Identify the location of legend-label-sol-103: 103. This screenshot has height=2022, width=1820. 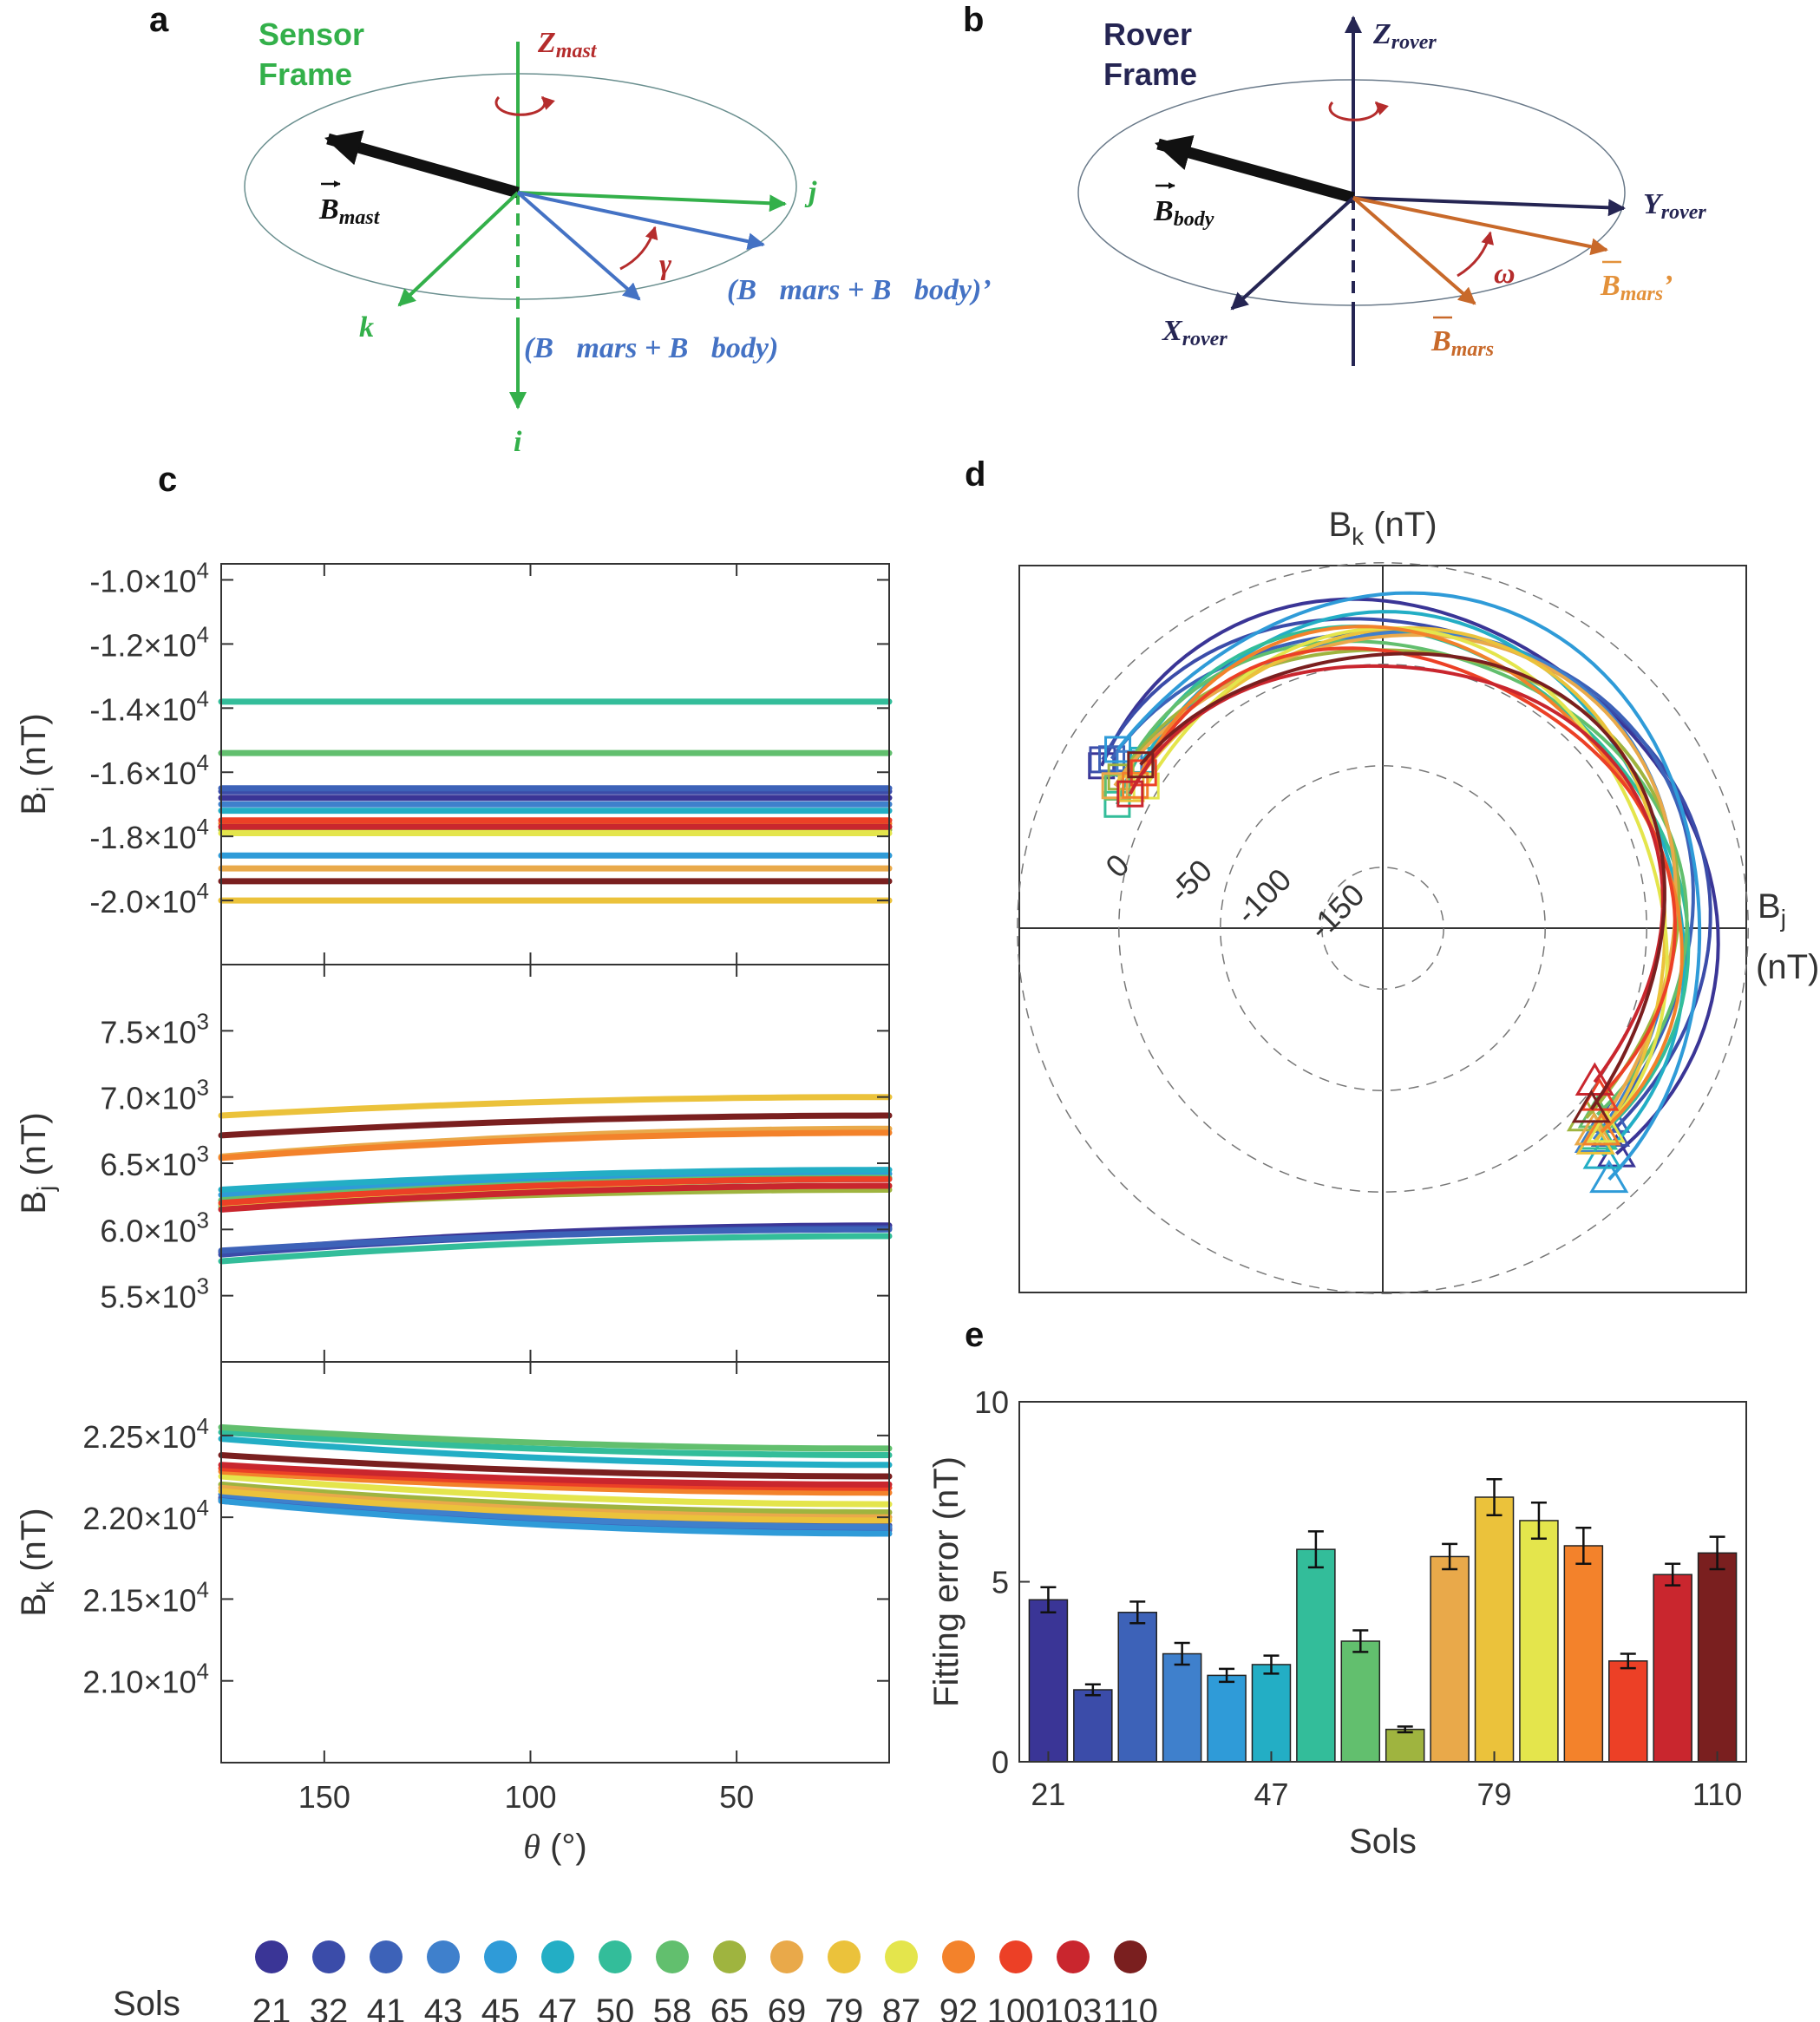
(1073, 2007).